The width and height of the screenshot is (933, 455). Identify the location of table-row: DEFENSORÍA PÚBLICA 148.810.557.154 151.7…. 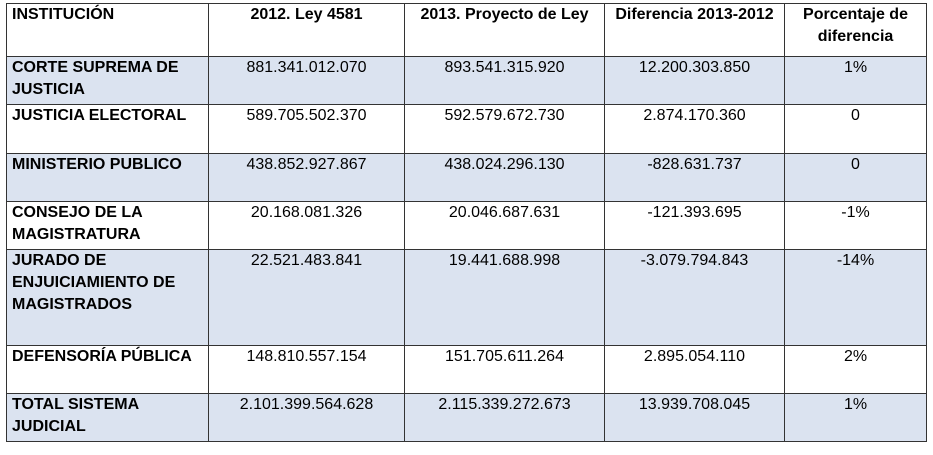
(466, 369).